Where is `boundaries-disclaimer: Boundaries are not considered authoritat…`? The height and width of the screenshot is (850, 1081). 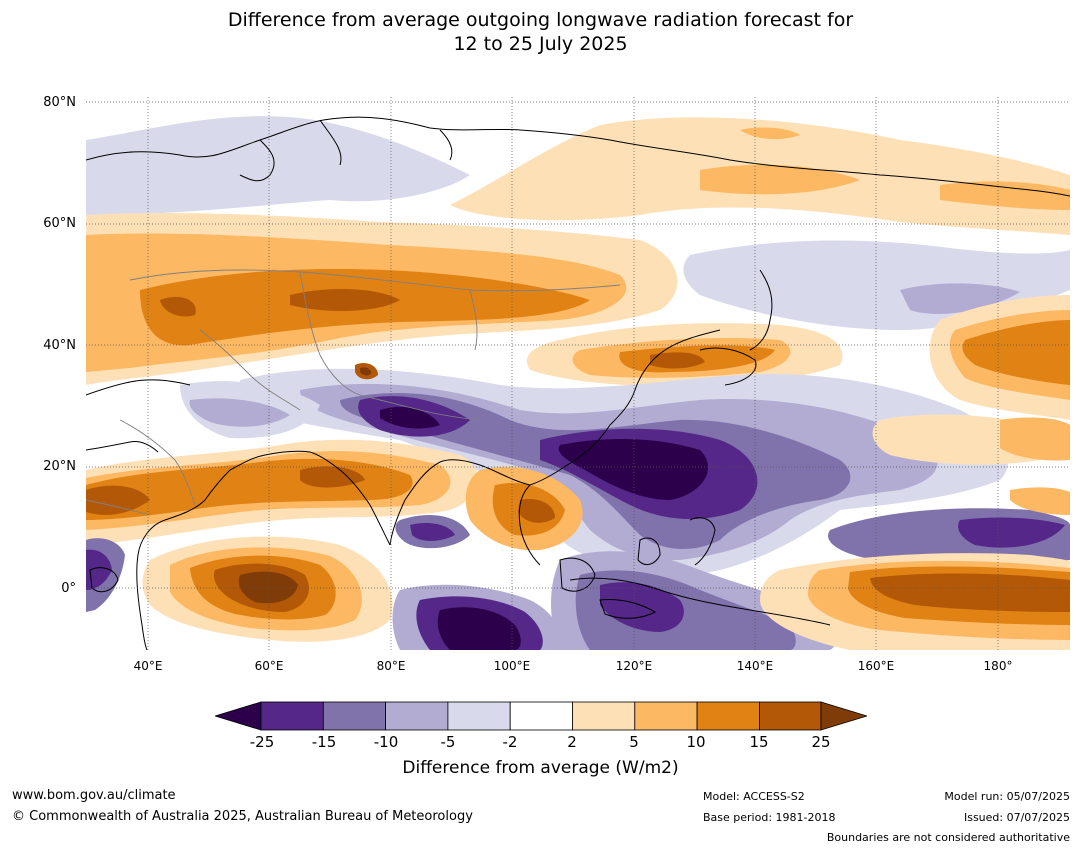
boundaries-disclaimer: Boundaries are not considered authoritat… is located at coordinates (948, 837).